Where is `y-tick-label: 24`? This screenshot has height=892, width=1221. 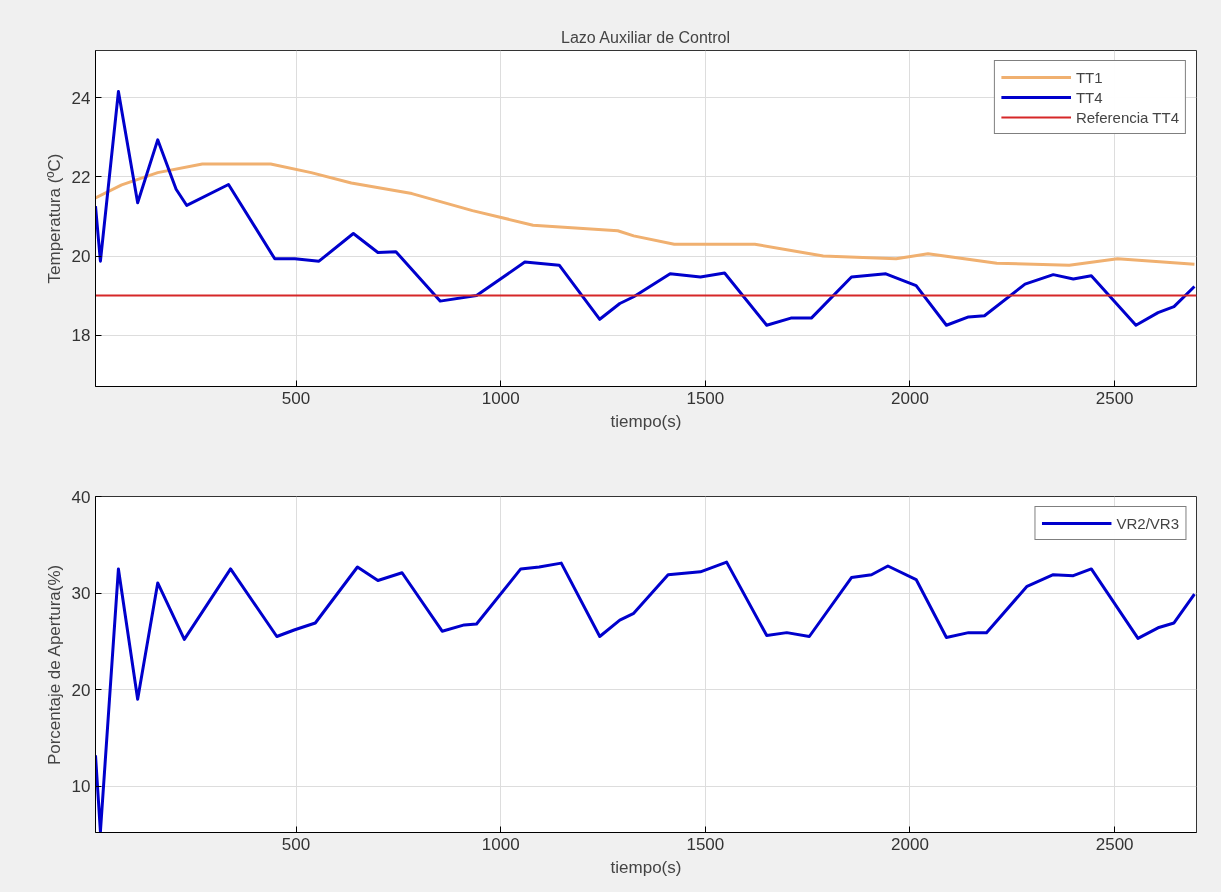
y-tick-label: 24 is located at coordinates (81, 98).